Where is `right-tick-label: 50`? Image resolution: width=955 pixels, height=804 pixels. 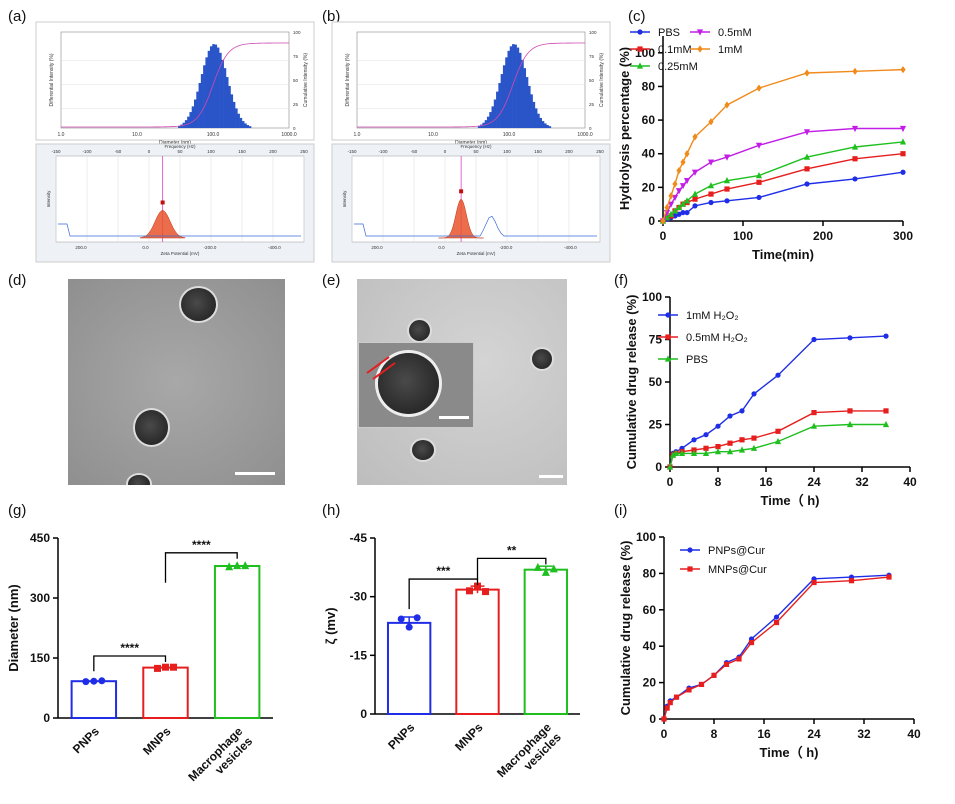
right-tick-label: 50 is located at coordinates (296, 80).